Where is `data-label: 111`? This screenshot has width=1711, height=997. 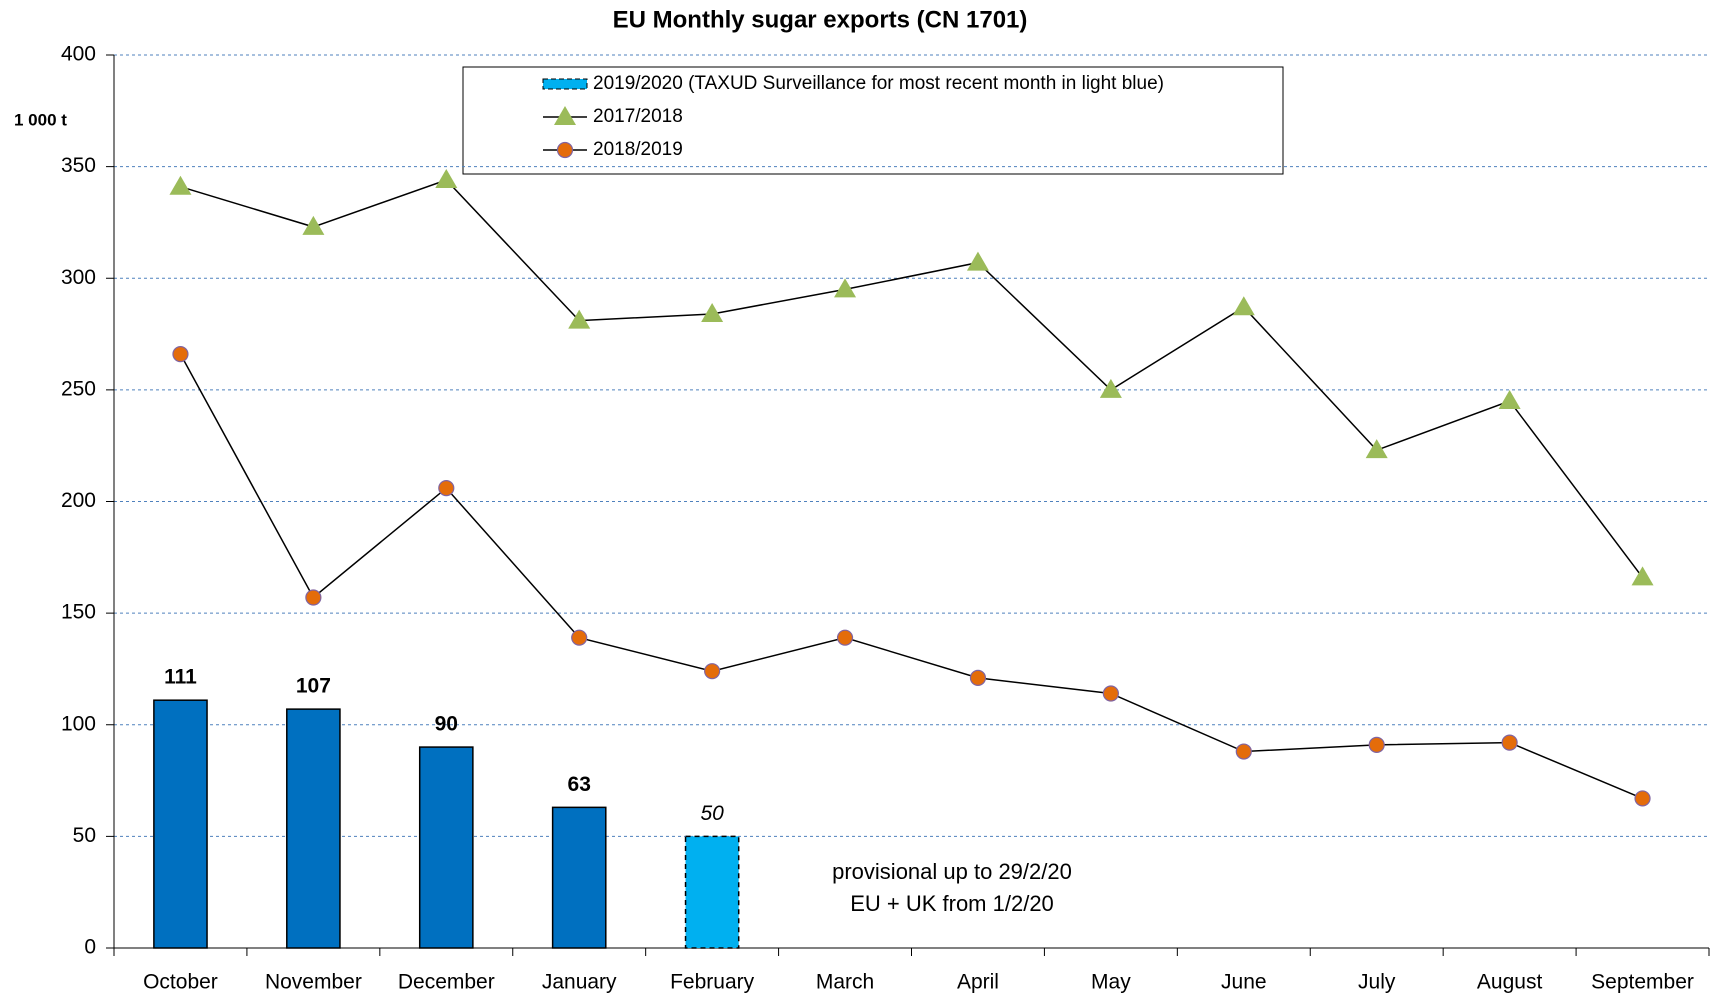 data-label: 111 is located at coordinates (180, 677).